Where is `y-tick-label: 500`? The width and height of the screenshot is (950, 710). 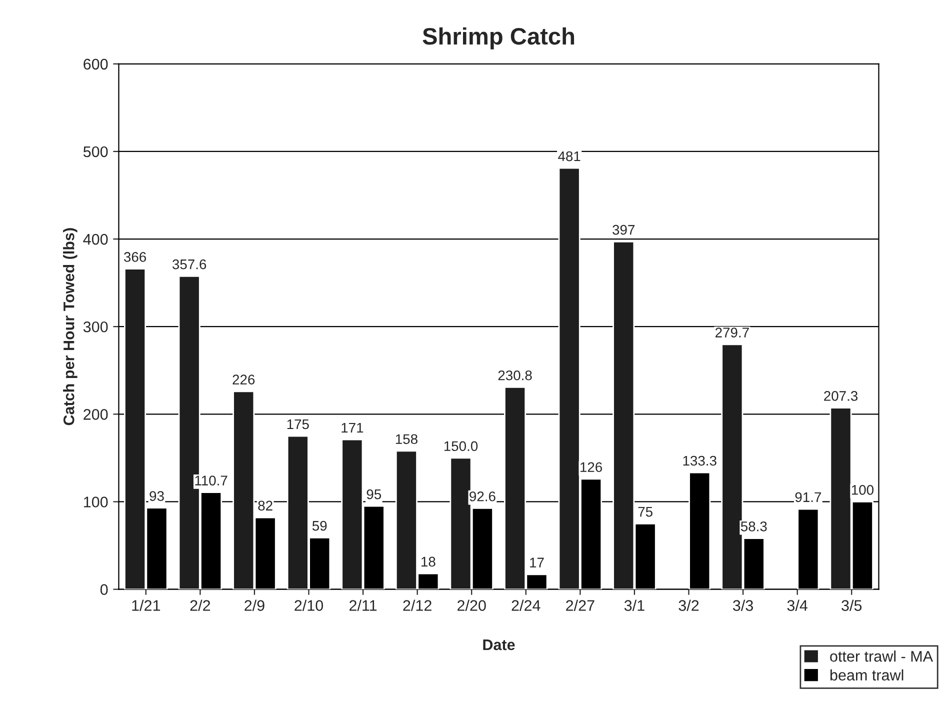 y-tick-label: 500 is located at coordinates (95, 152).